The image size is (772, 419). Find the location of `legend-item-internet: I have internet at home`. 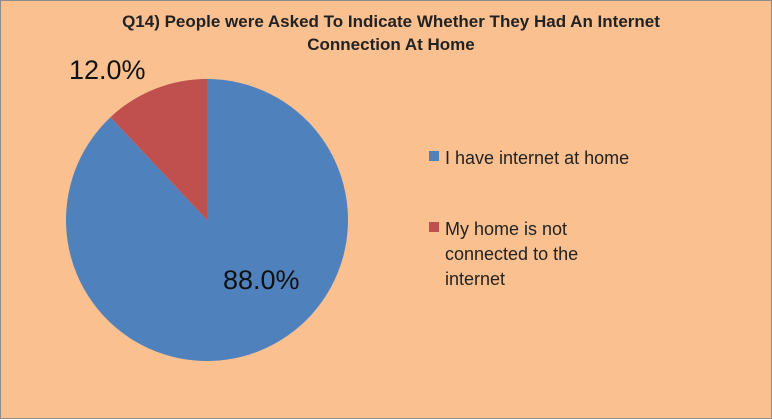

legend-item-internet: I have internet at home is located at coordinates (549, 158).